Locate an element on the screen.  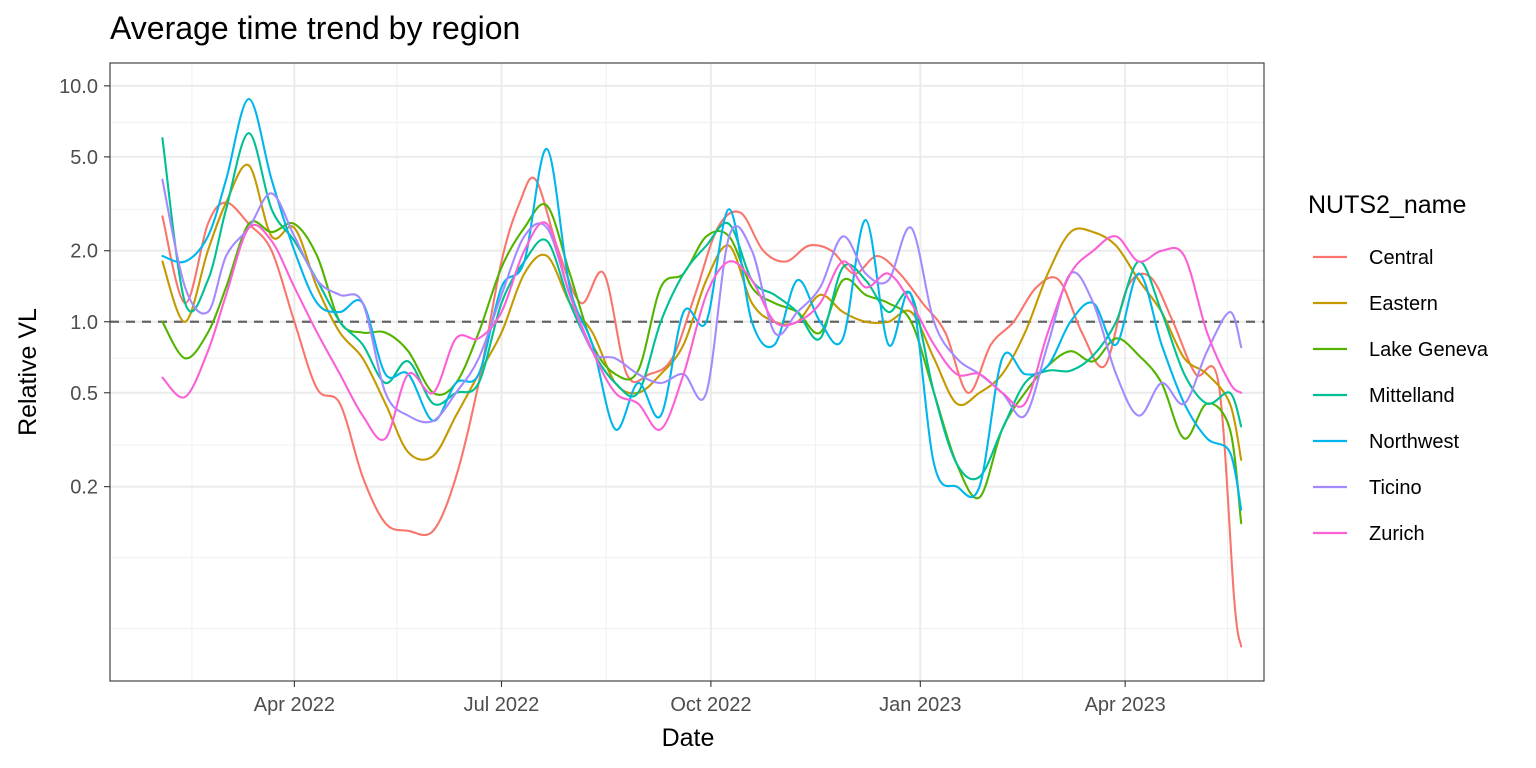
legend-label-lake-geneva: Lake Geneva is located at coordinates (1429, 350).